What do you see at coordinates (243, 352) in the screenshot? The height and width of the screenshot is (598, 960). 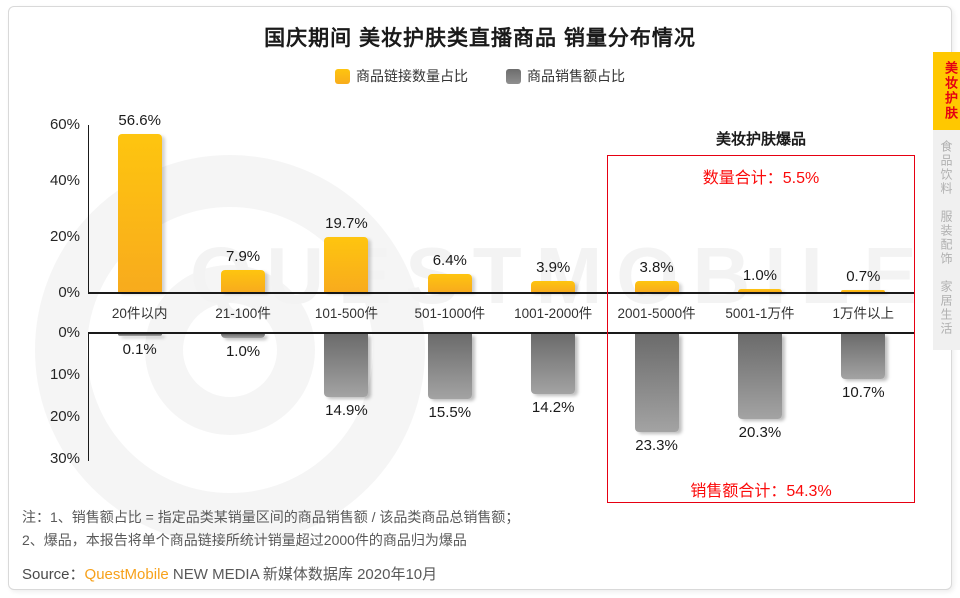 I see `bar-gmv-value-1: 1.0%` at bounding box center [243, 352].